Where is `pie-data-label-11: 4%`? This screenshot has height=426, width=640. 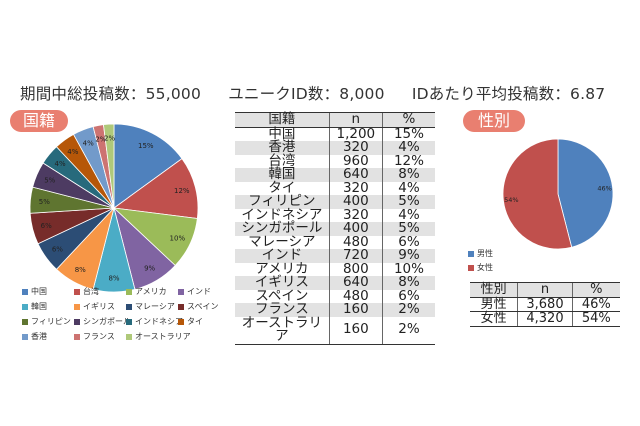
pie-data-label-11: 4% is located at coordinates (72, 152).